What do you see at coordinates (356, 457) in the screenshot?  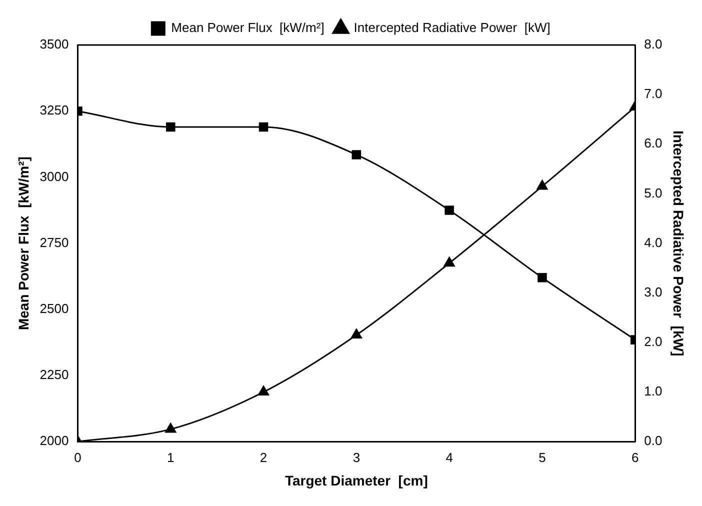 I see `x-tick-label: 3` at bounding box center [356, 457].